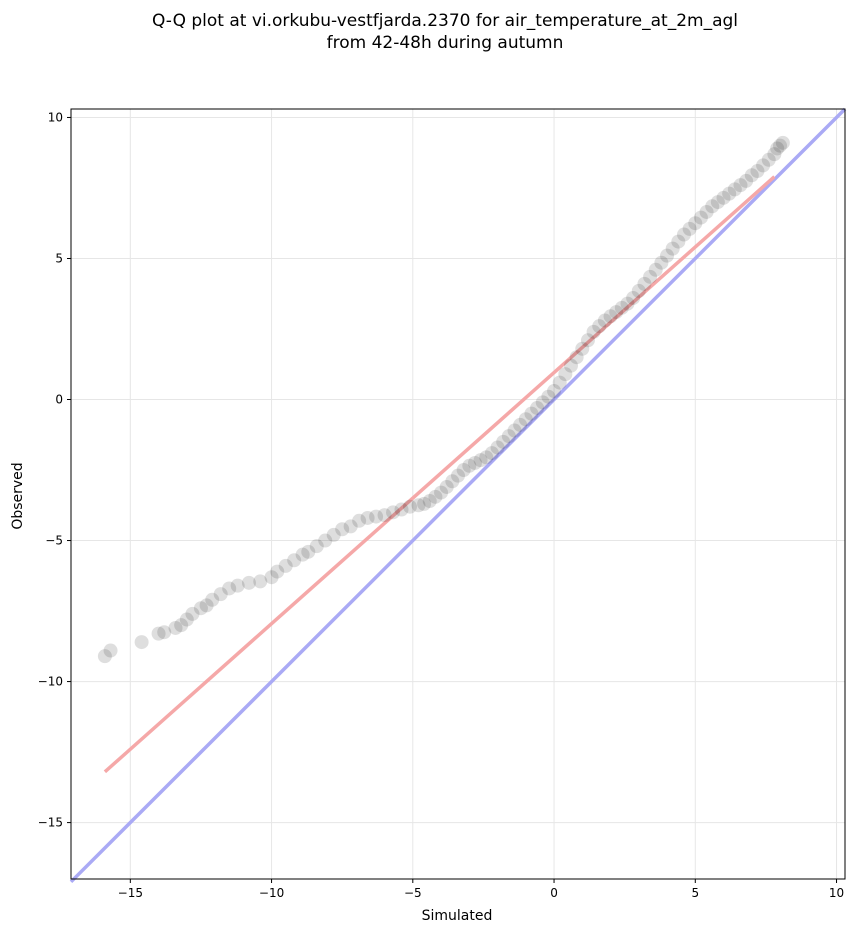 The width and height of the screenshot is (854, 934). Describe the element at coordinates (271, 893) in the screenshot. I see `x-tick-label: −10` at that location.